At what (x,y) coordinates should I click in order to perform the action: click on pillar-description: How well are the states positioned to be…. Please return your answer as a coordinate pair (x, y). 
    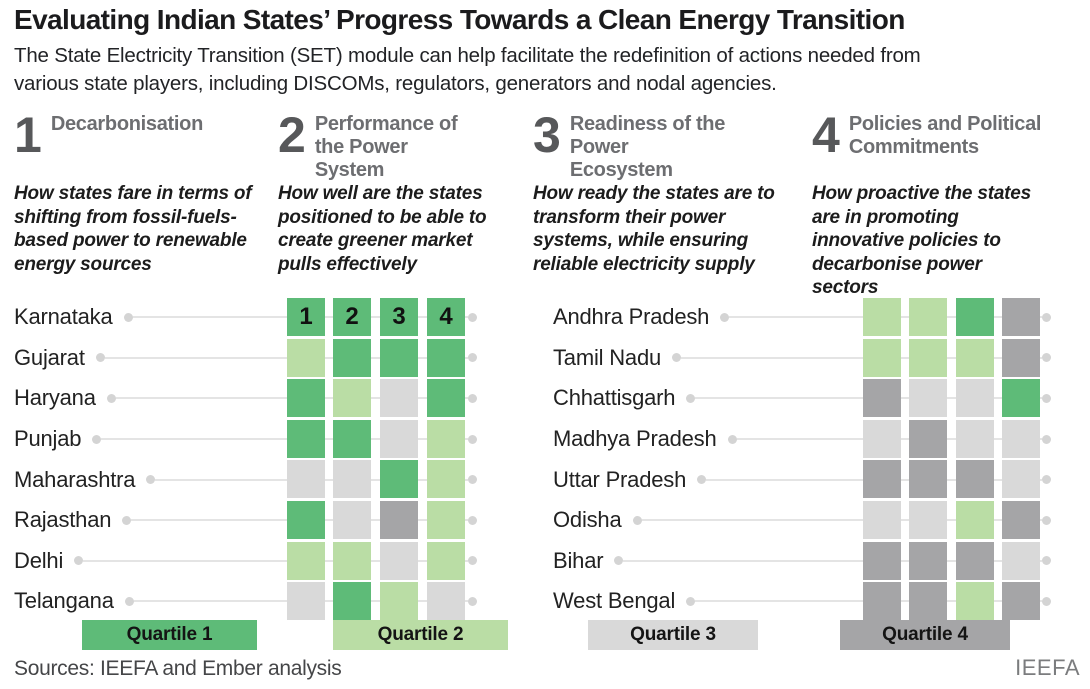
    Looking at the image, I should click on (382, 229).